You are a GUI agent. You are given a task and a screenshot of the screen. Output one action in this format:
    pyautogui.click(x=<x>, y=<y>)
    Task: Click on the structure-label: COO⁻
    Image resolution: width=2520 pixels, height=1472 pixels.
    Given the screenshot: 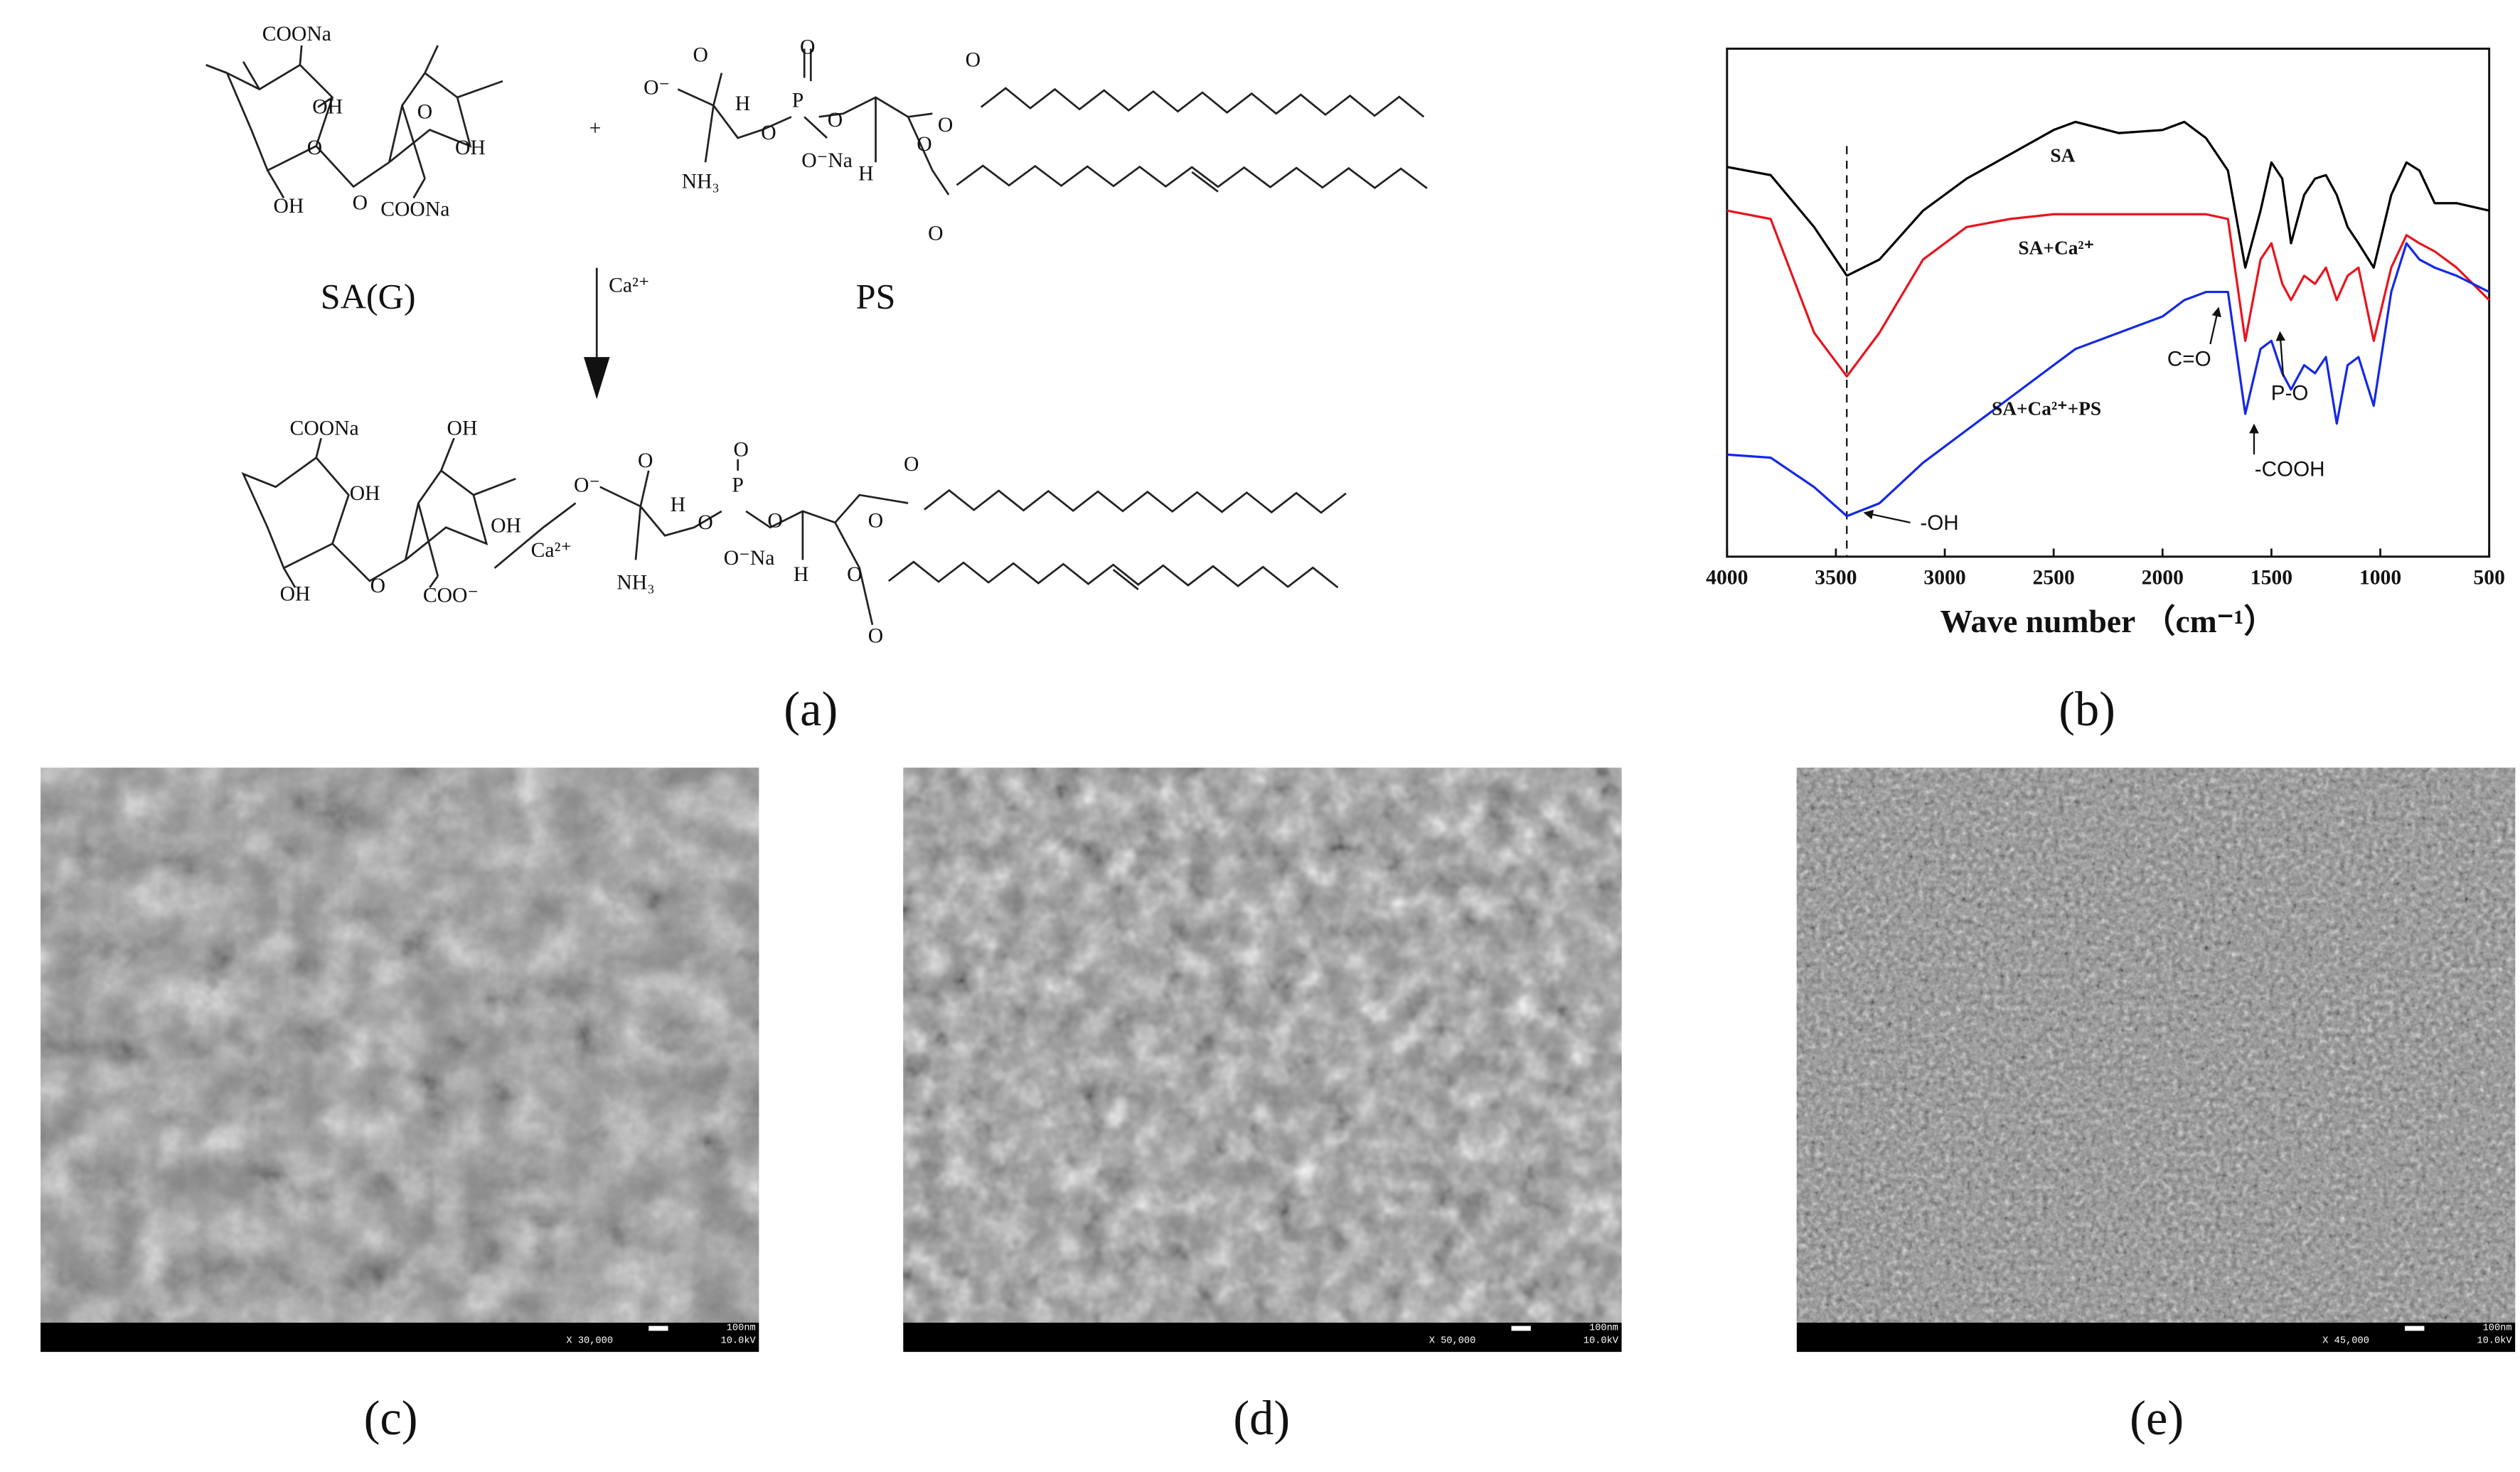 What is the action you would take?
    pyautogui.click(x=451, y=596)
    